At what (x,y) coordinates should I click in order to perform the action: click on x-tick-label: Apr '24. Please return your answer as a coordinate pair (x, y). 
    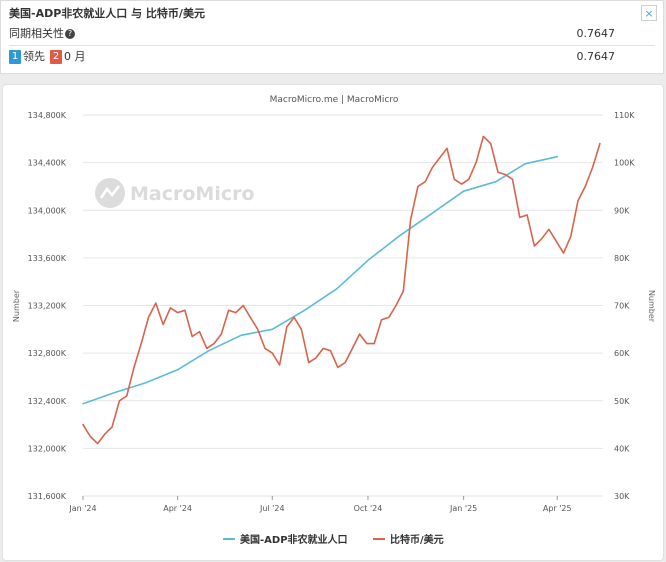
    Looking at the image, I should click on (177, 508).